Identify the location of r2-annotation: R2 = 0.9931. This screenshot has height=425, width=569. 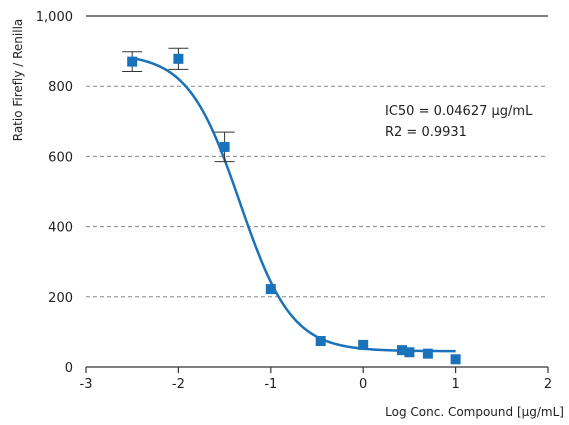
(426, 132).